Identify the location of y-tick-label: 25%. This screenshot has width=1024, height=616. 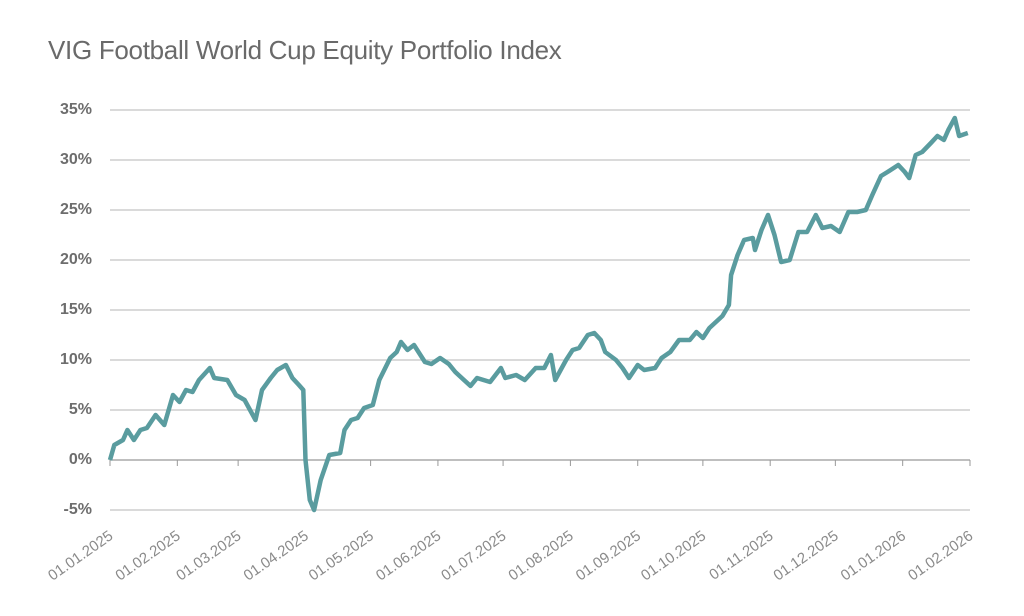
(76, 209).